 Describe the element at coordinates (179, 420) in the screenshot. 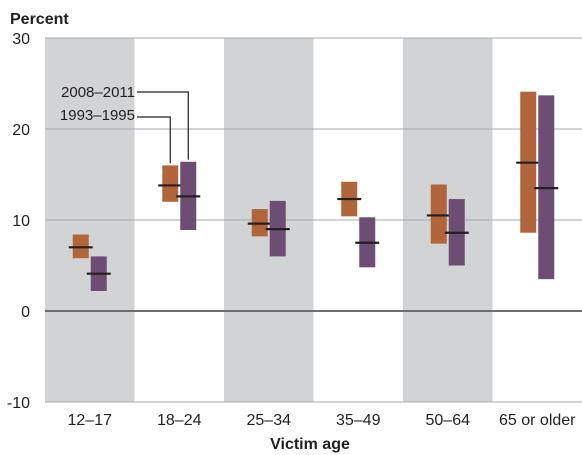

I see `x-tick-label: 18–24` at that location.